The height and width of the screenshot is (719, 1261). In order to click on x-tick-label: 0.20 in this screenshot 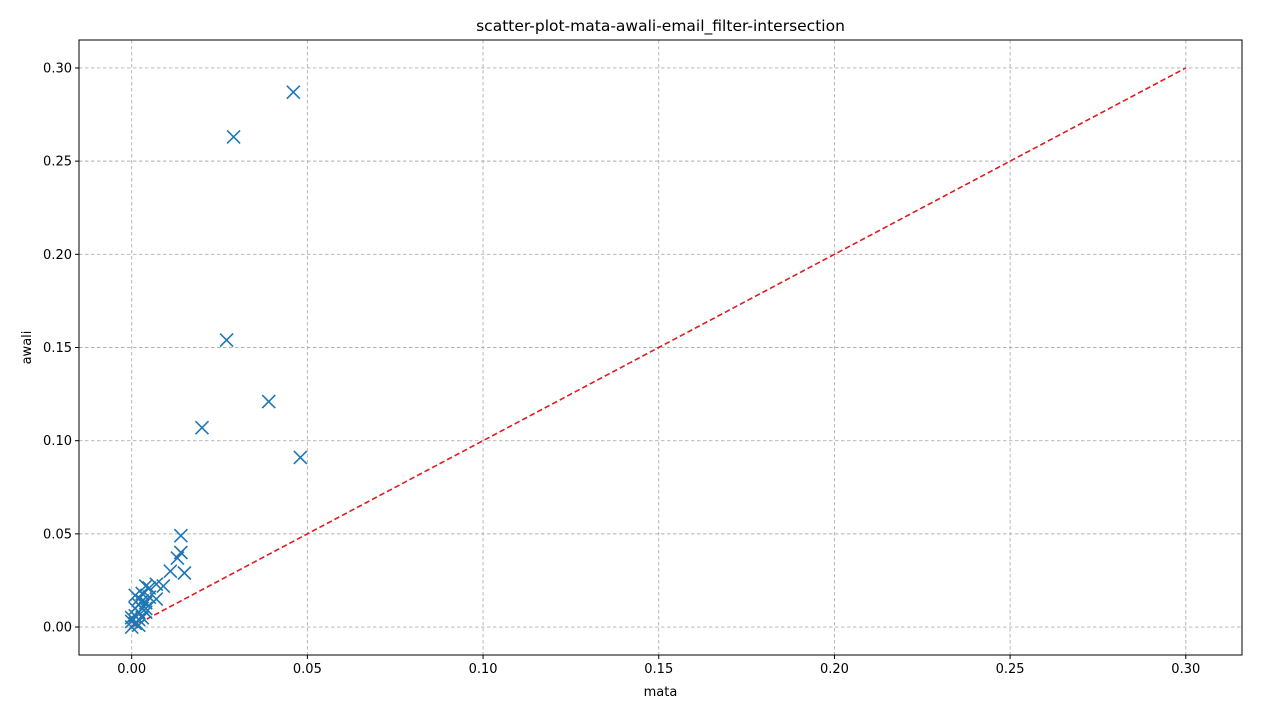, I will do `click(834, 669)`.